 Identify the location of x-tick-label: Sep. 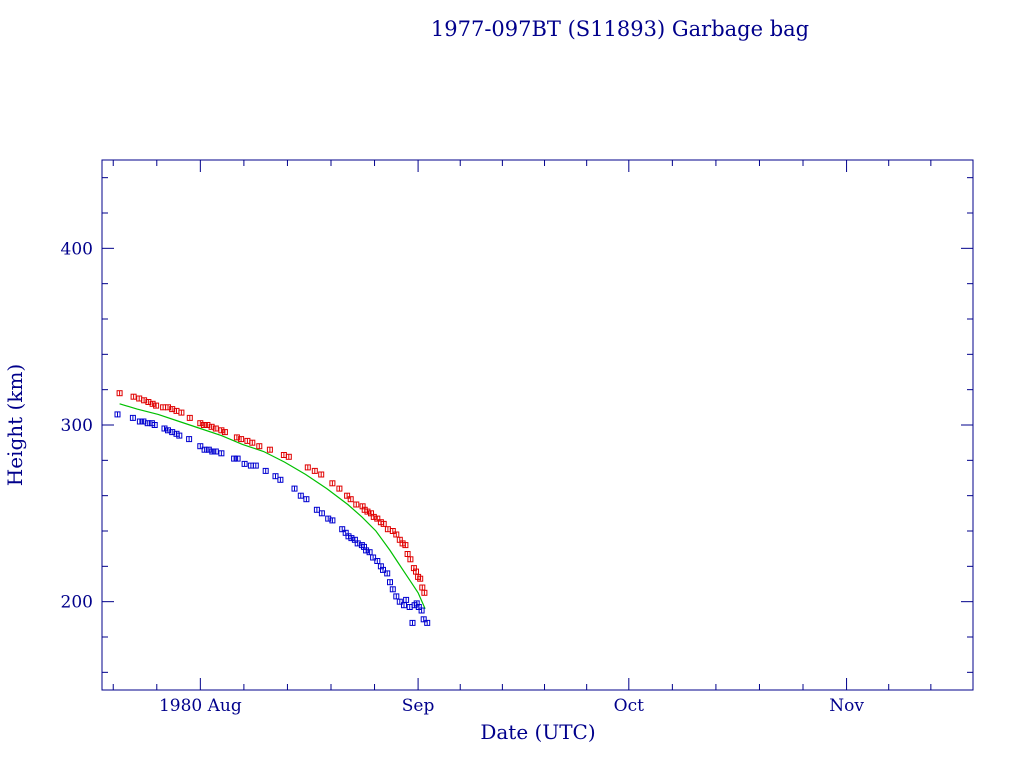
(418, 706).